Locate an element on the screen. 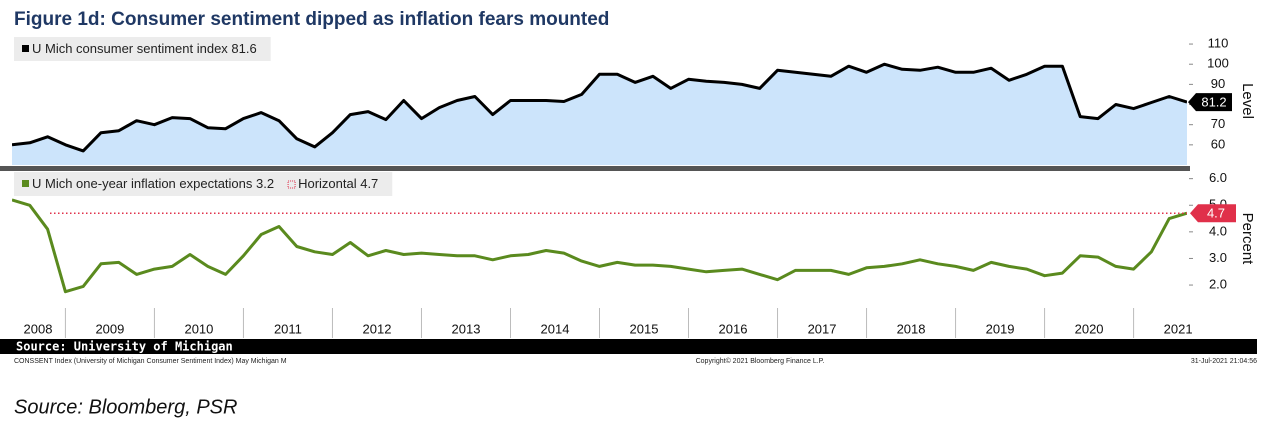  horizontal-tag is located at coordinates (1213, 213).